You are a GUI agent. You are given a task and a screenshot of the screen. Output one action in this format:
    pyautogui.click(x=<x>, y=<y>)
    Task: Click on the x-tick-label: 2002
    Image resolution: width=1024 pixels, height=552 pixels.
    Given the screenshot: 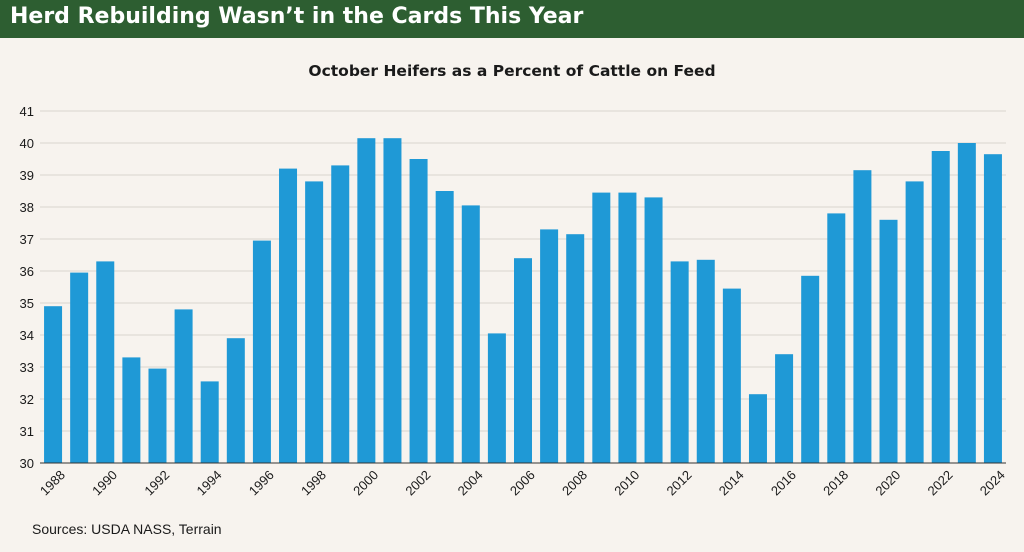 What is the action you would take?
    pyautogui.click(x=417, y=482)
    